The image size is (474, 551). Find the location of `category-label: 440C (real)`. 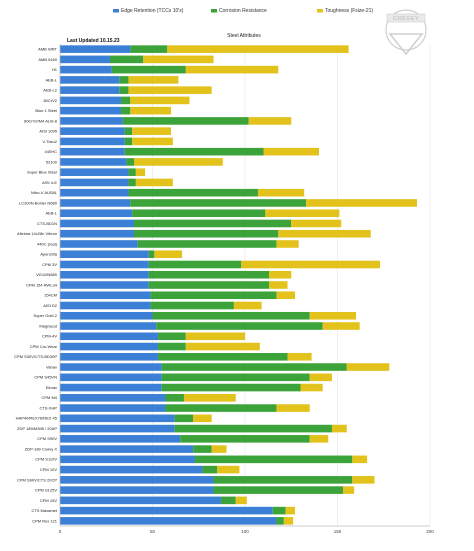

category-label: 440C (real) is located at coordinates (47, 243).